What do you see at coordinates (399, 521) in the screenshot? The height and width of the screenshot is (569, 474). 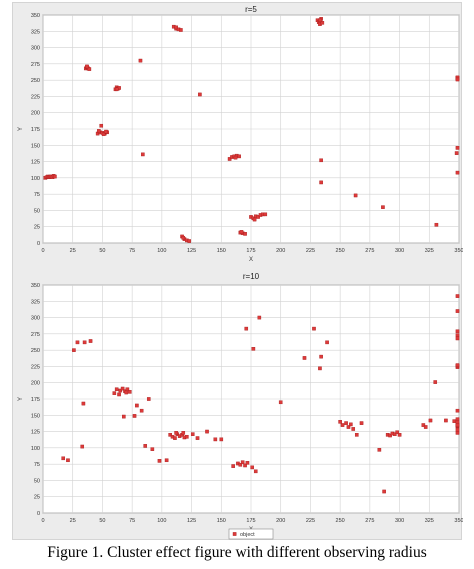 I see `chart2-x-tick-label: 300` at bounding box center [399, 521].